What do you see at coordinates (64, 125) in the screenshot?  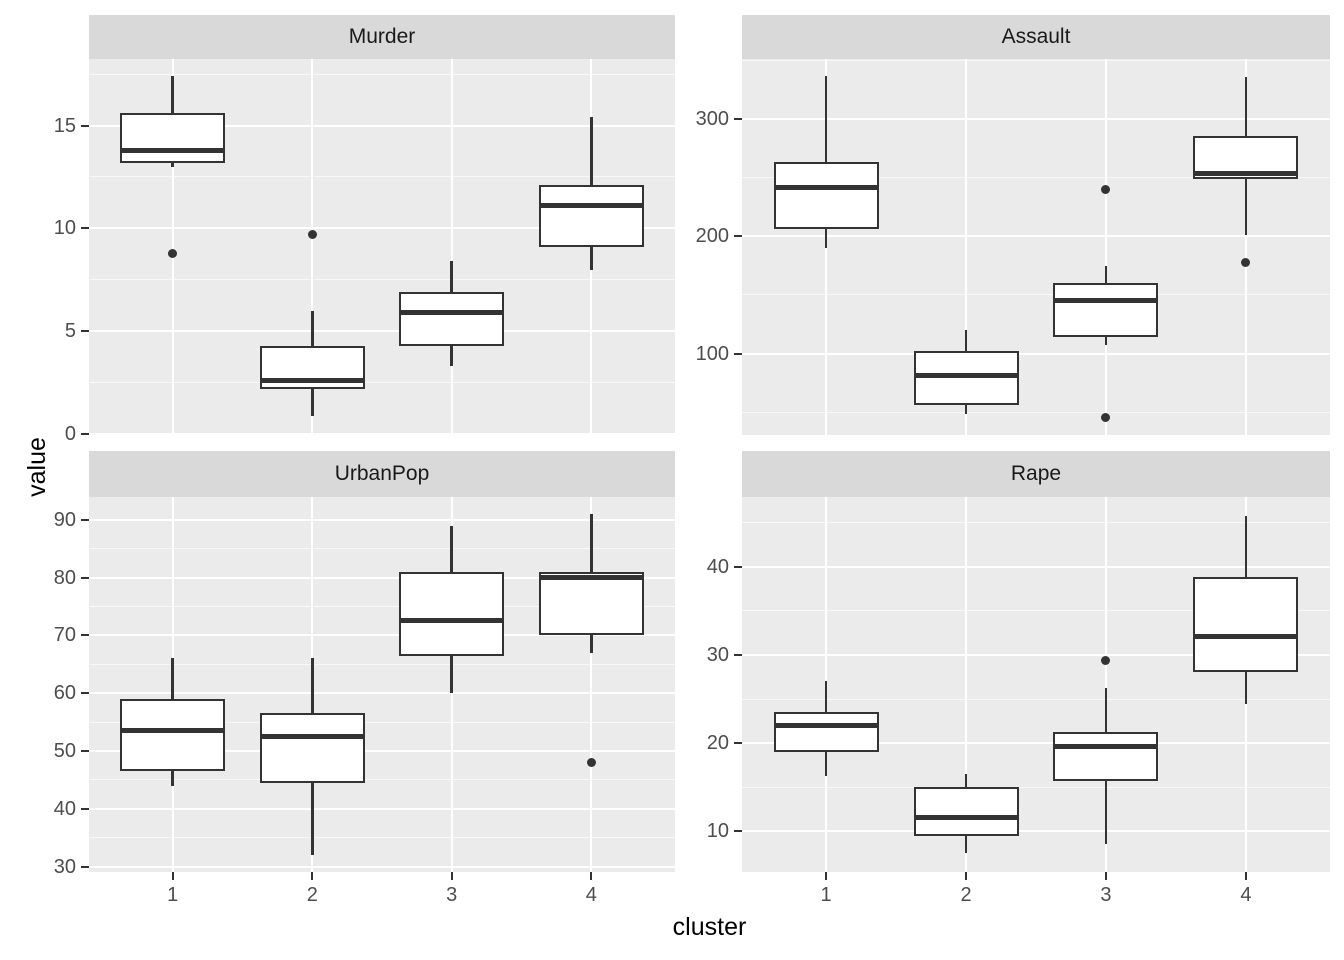 I see `y-tick-label: 15` at bounding box center [64, 125].